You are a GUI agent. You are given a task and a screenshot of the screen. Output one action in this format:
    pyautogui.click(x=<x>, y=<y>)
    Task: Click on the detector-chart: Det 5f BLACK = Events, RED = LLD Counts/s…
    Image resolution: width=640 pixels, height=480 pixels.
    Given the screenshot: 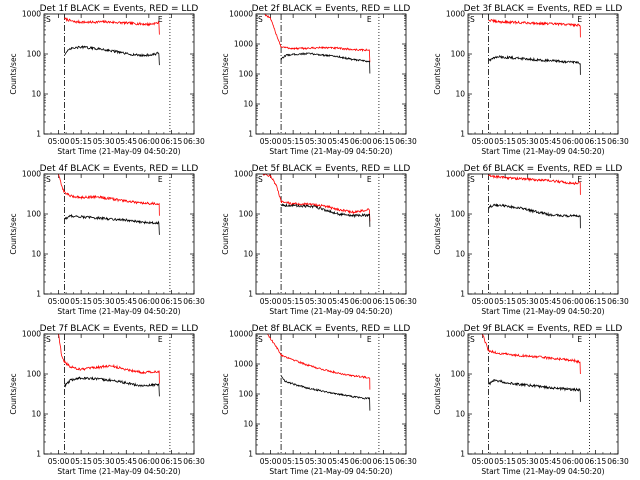 What is the action you would take?
    pyautogui.click(x=319, y=240)
    